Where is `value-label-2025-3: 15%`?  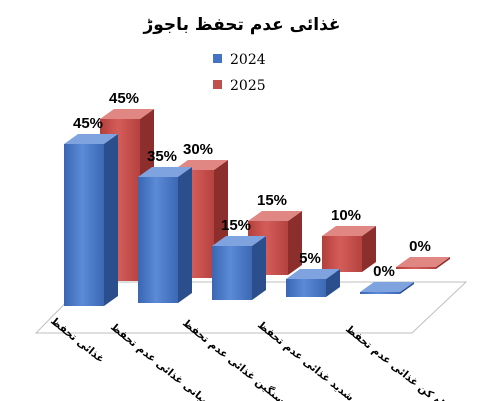
value-label-2025-3: 15% is located at coordinates (272, 200).